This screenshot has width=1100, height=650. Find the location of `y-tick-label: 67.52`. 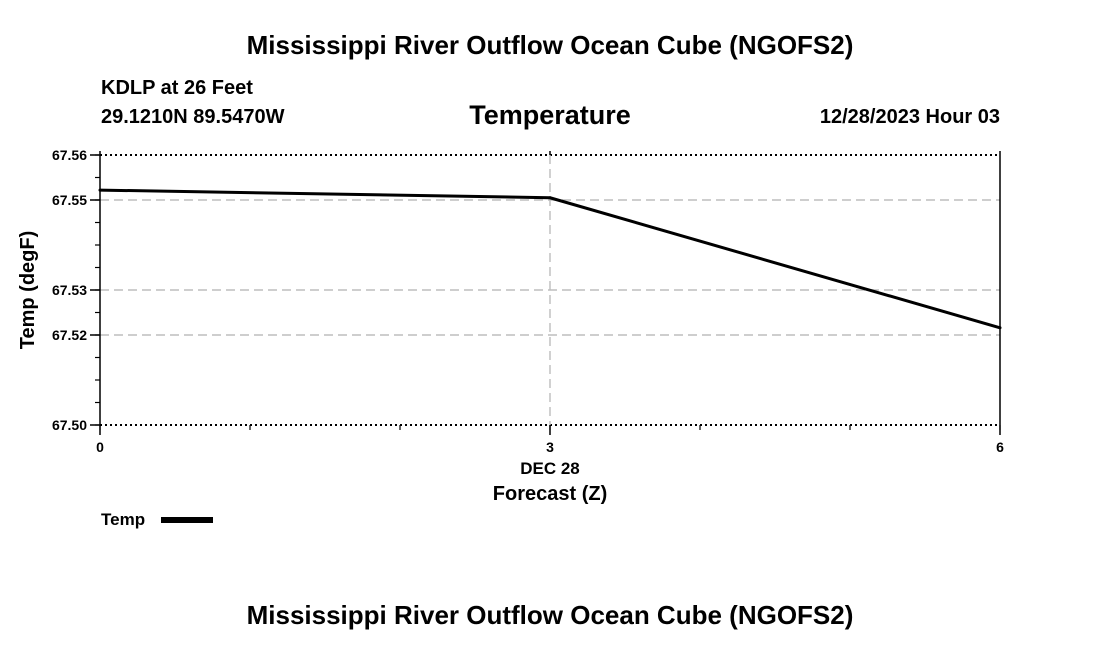

y-tick-label: 67.52 is located at coordinates (69, 335).